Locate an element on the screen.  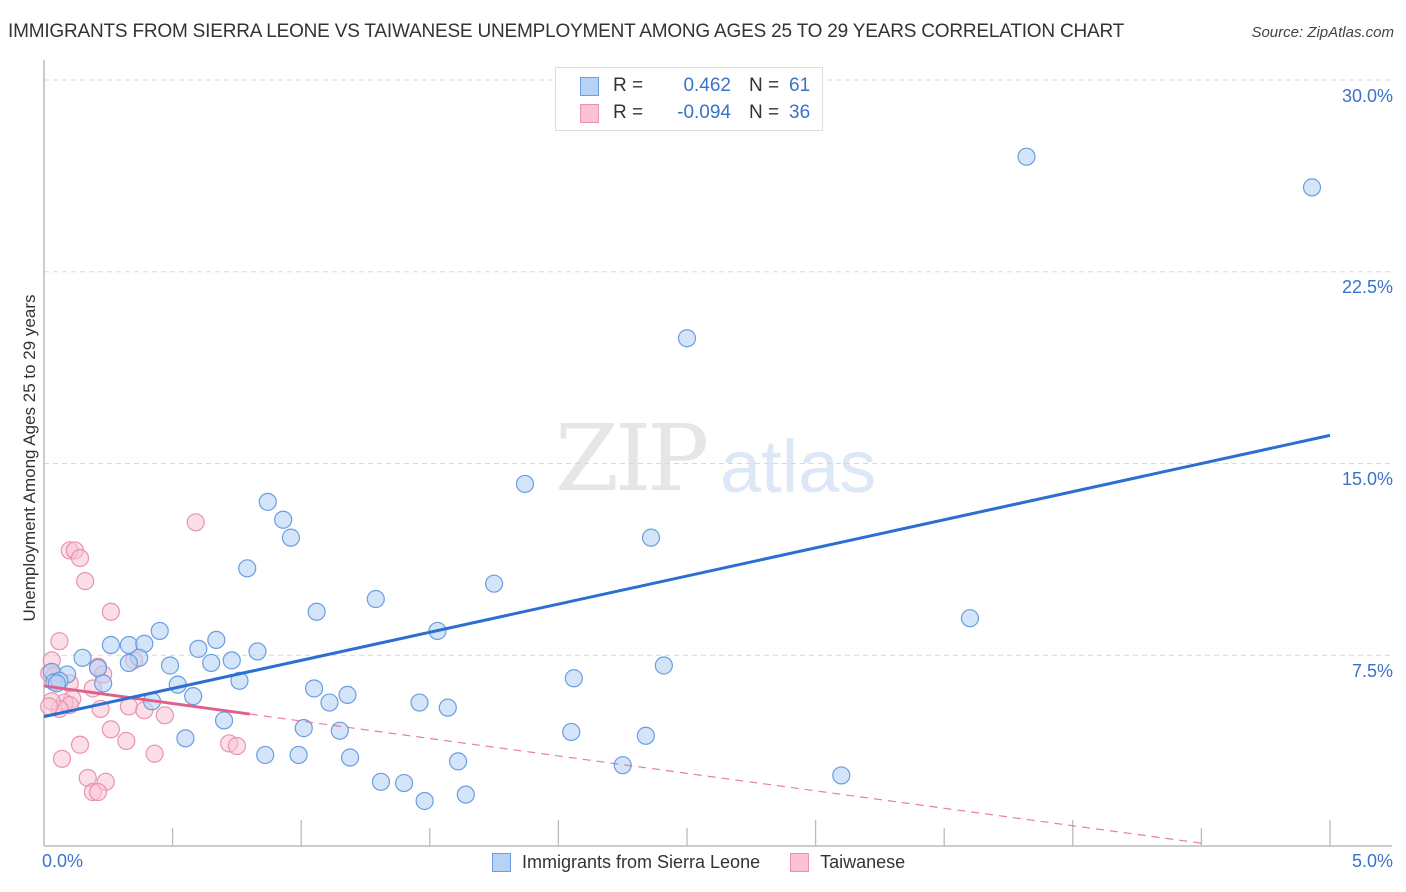
y-tick-15: 15.0% is located at coordinates (1367, 479).